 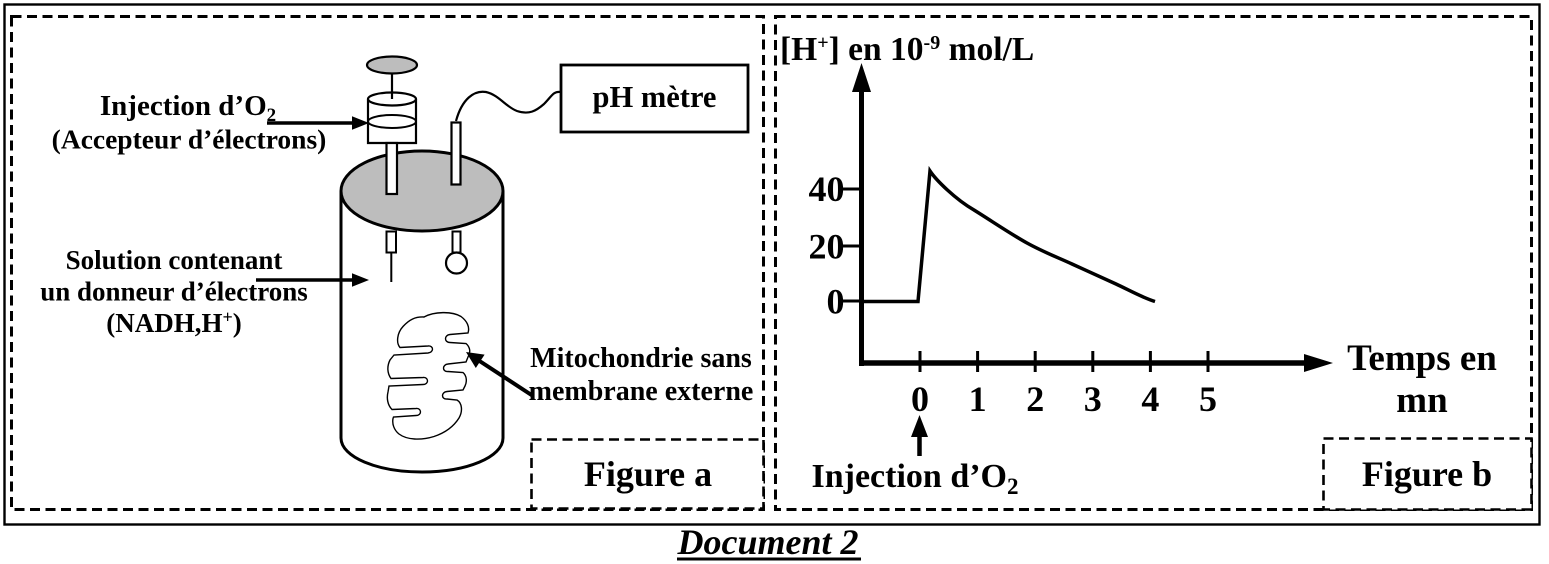 What do you see at coordinates (655, 97) in the screenshot?
I see `svg-text: pH mètre` at bounding box center [655, 97].